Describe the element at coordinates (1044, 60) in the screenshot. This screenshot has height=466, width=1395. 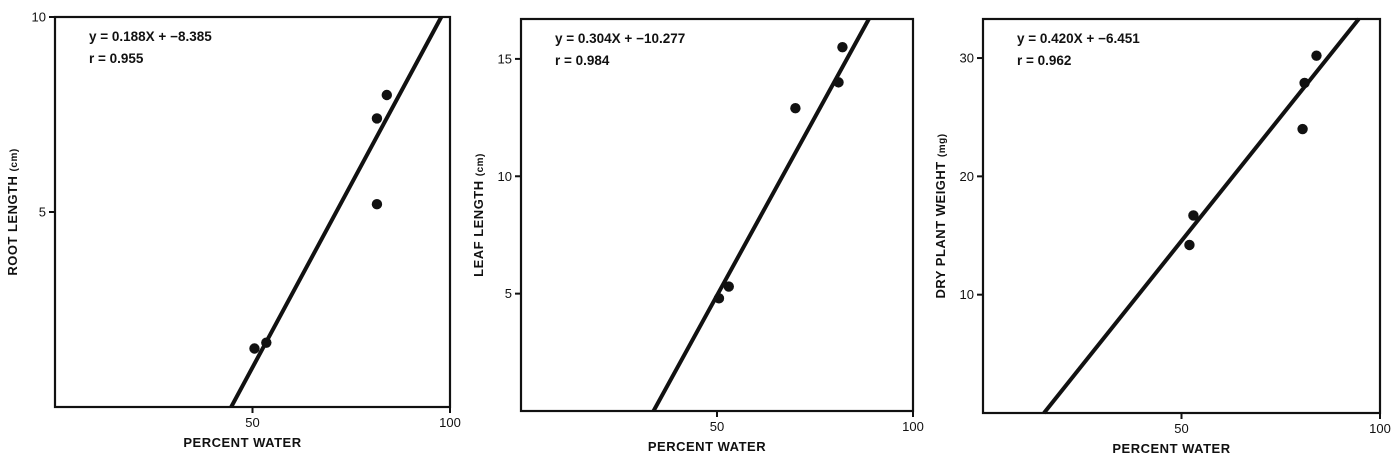
I see `correlation-coefficient: r = 0.962` at that location.